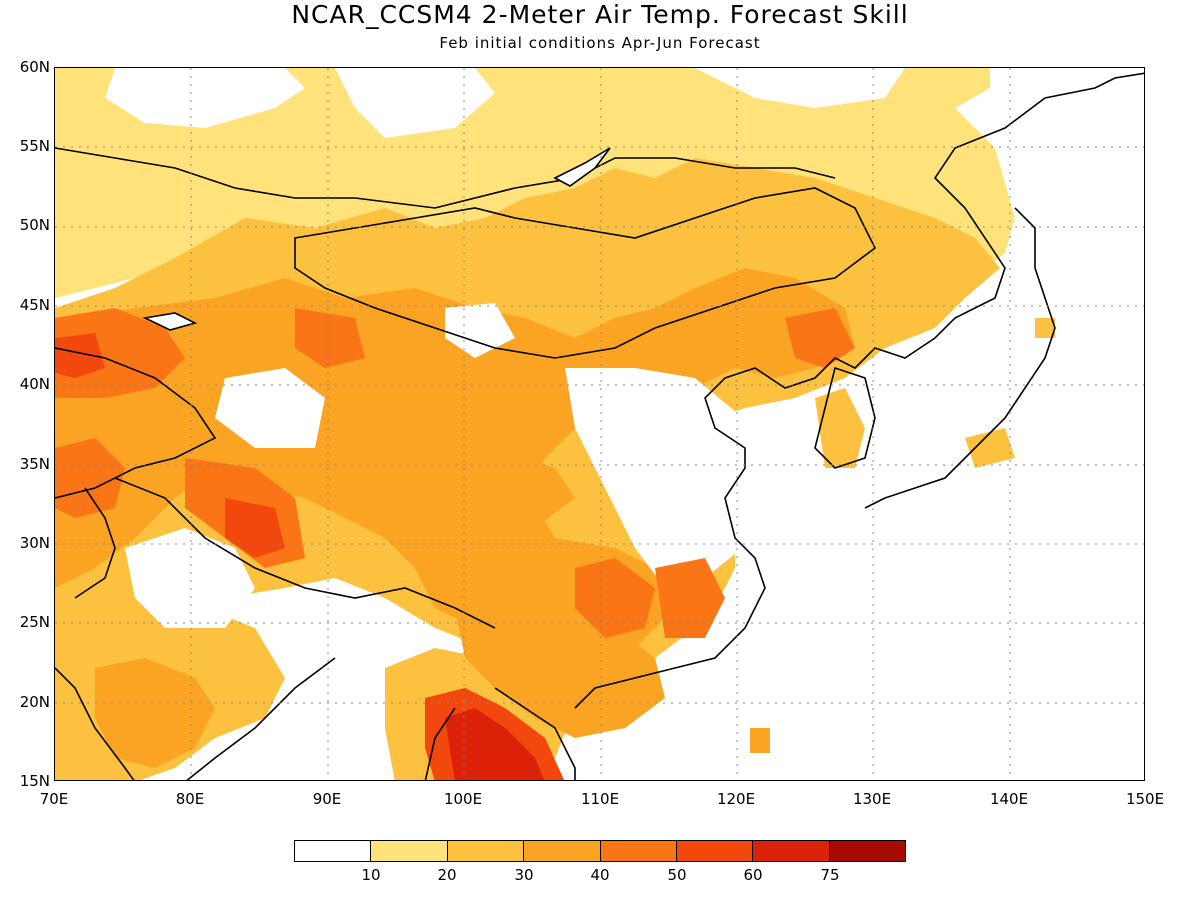 The image size is (1200, 900). Describe the element at coordinates (34, 781) in the screenshot. I see `lat-label-15n: 15N` at that location.